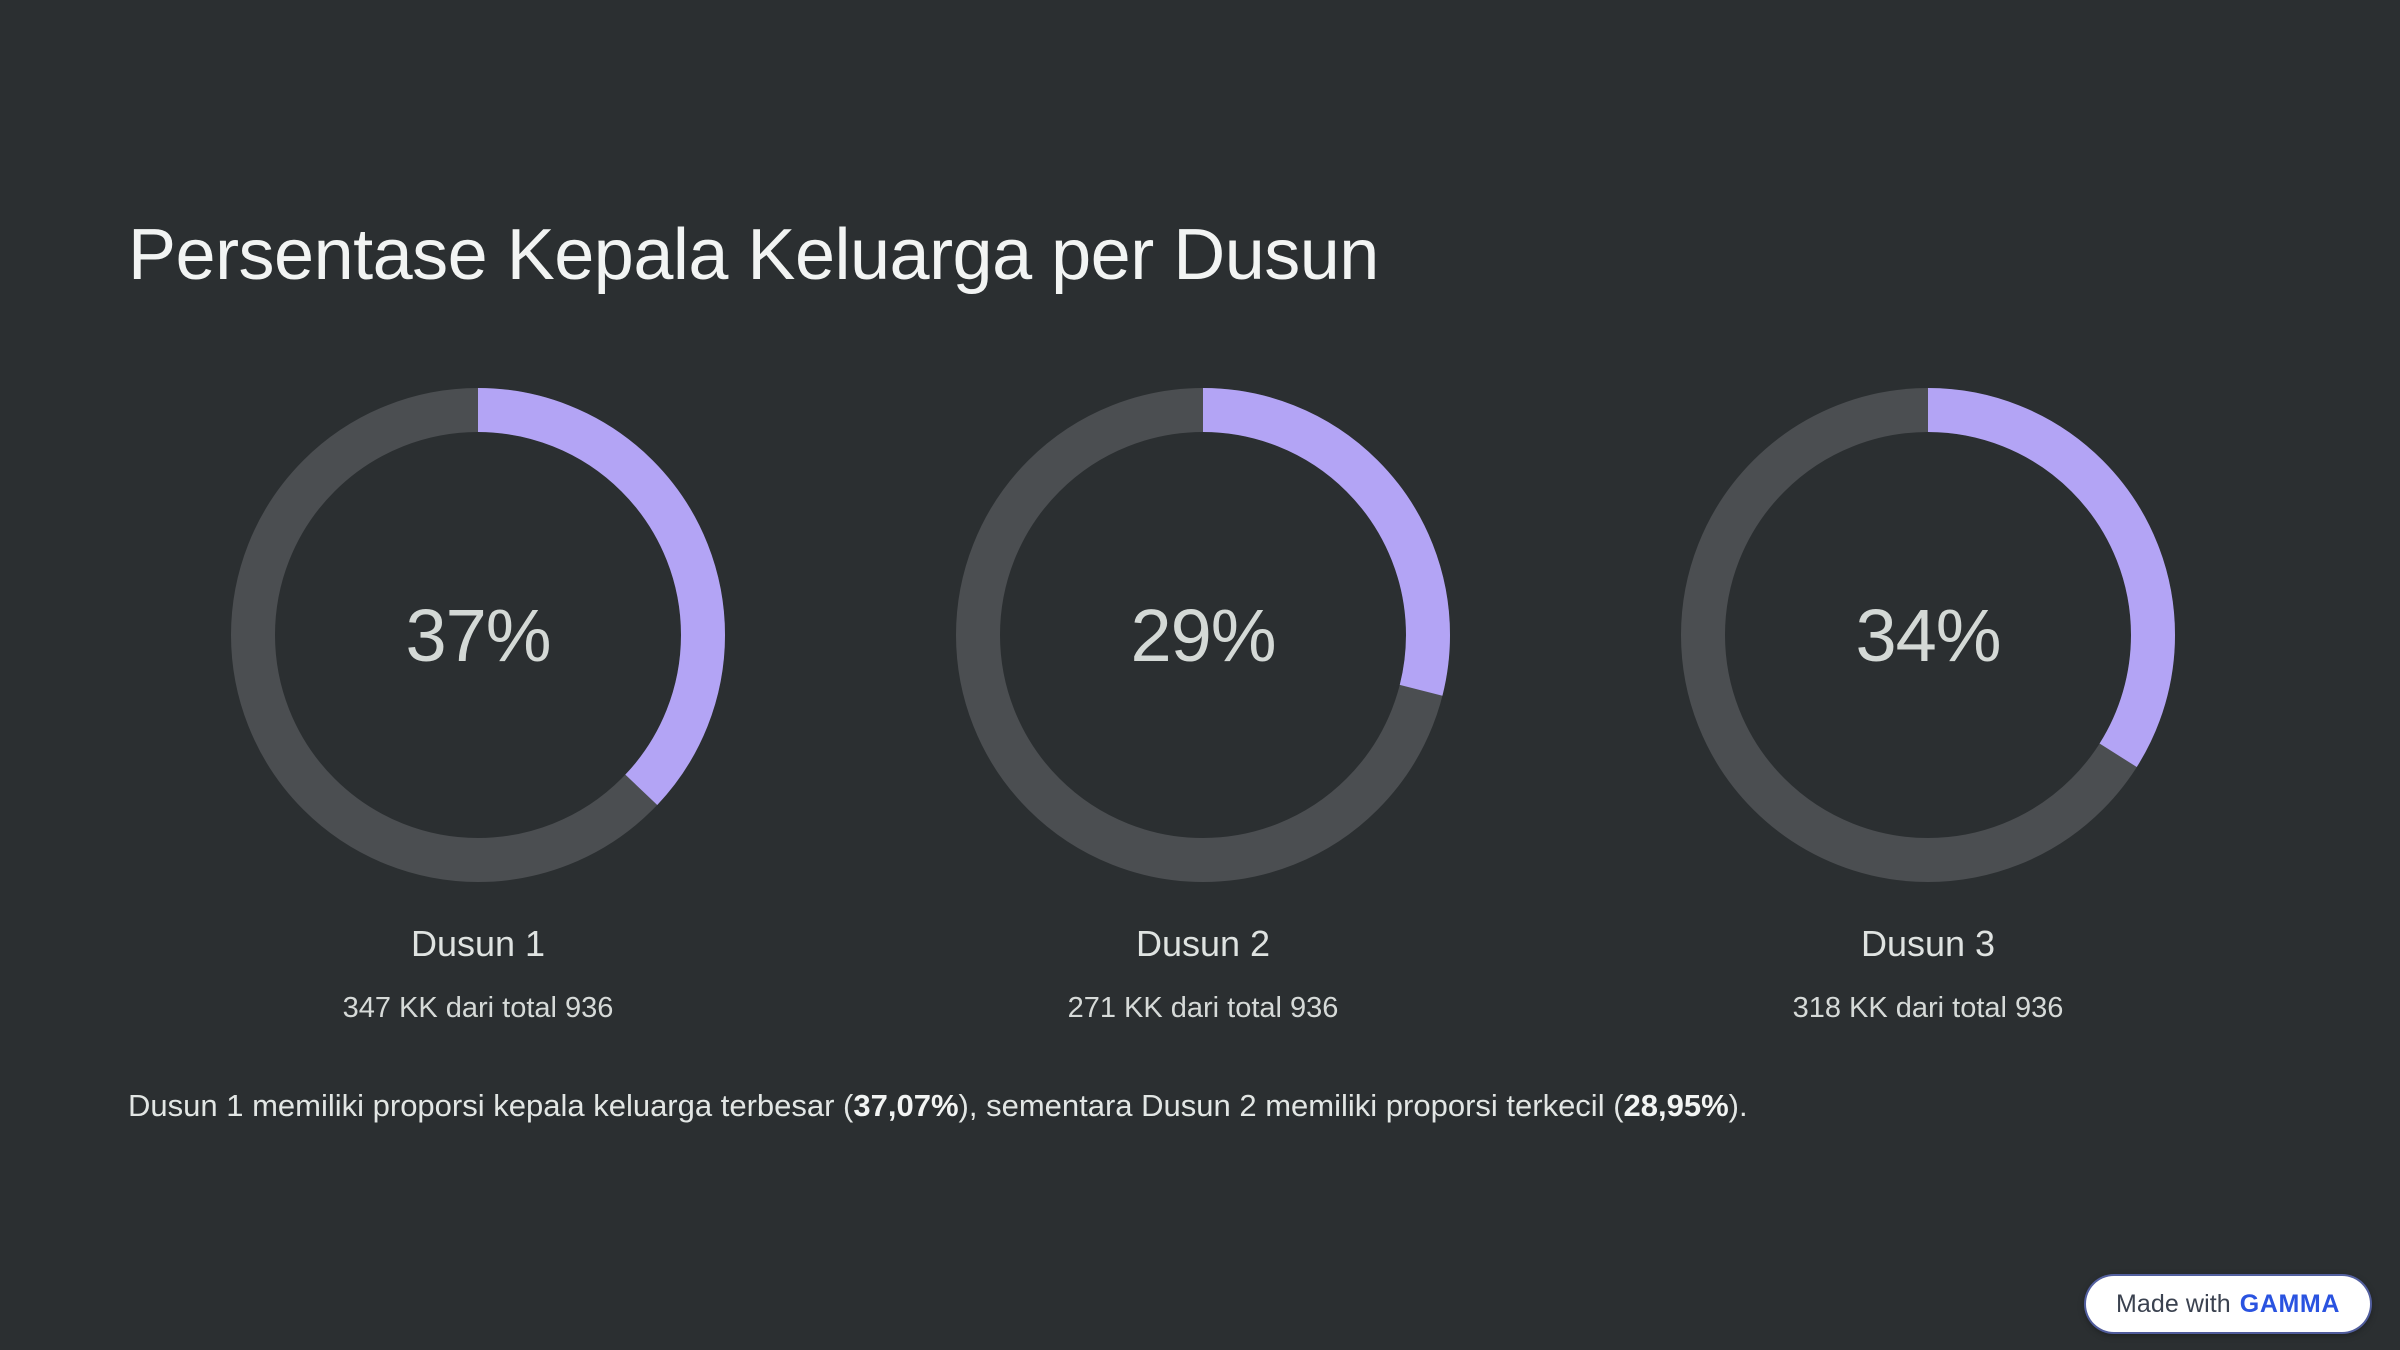  I want to click on made-with-gamma-badge: Made with GAMMA, so click(2227, 1304).